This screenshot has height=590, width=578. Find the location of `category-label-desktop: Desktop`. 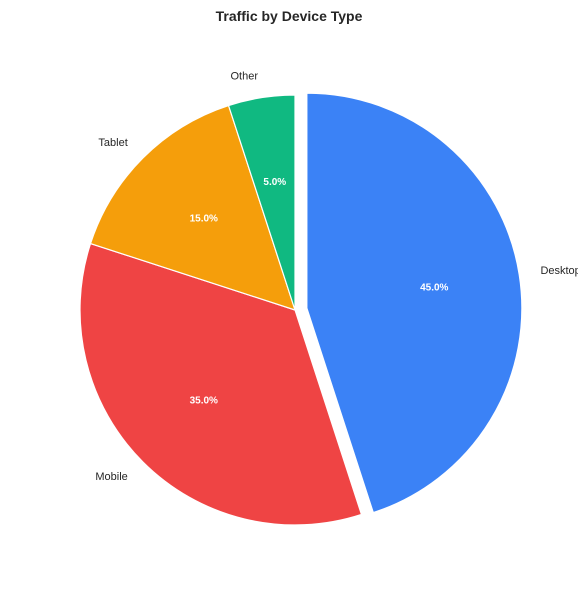

category-label-desktop: Desktop is located at coordinates (559, 271).